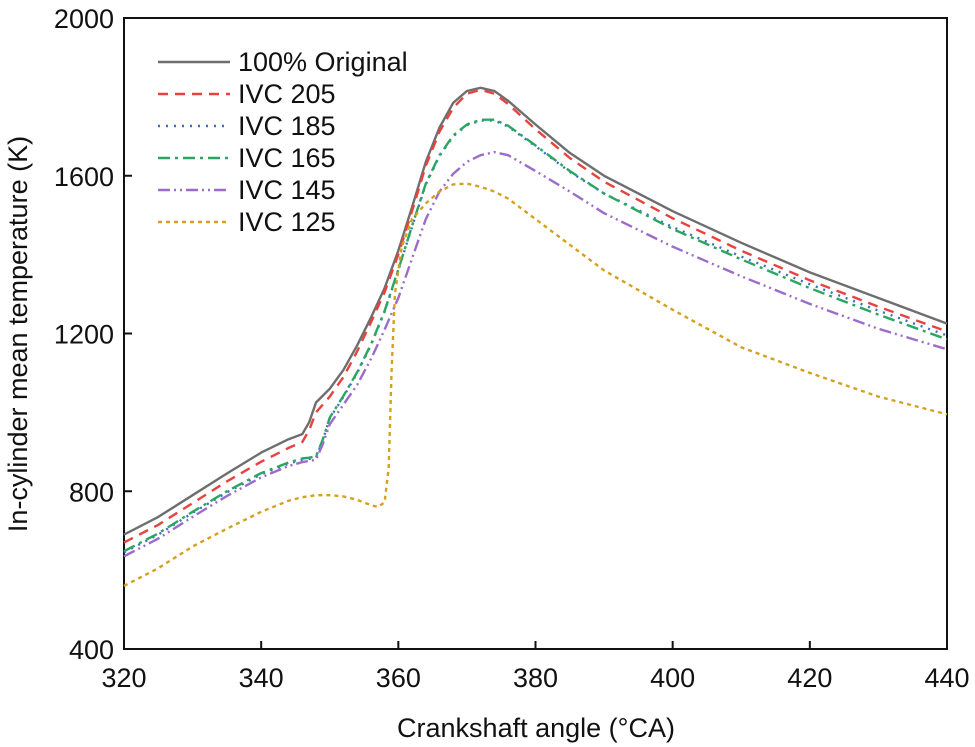 This screenshot has width=975, height=747. Describe the element at coordinates (535, 678) in the screenshot. I see `x-tick-label: 380` at that location.